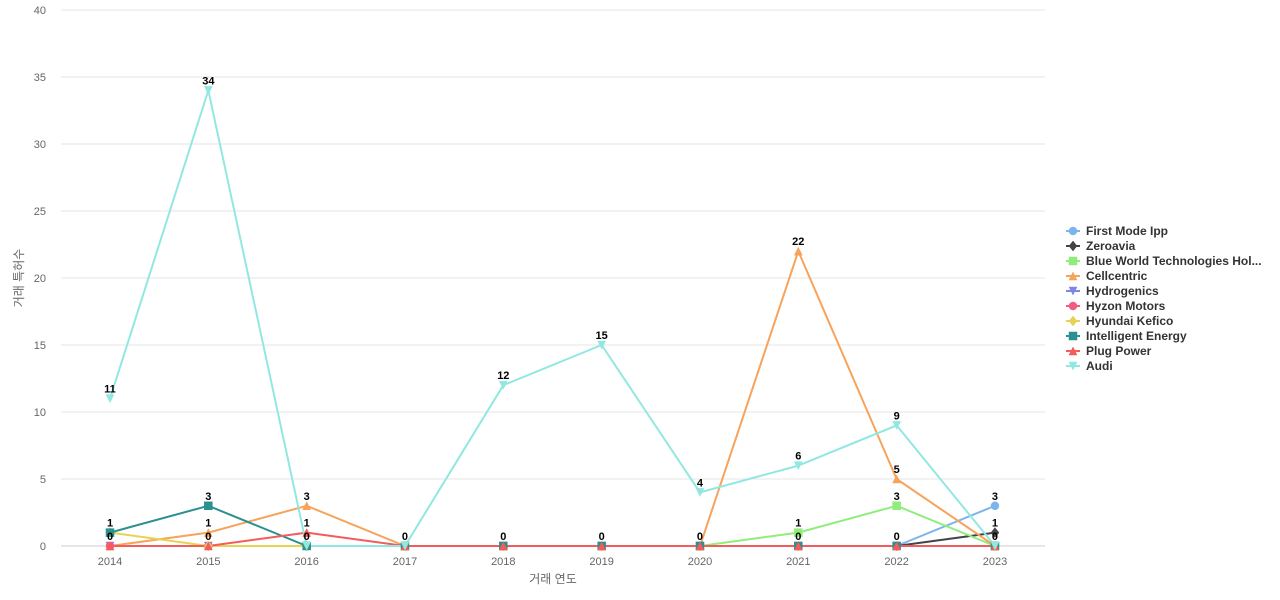 The width and height of the screenshot is (1280, 600). I want to click on legend-item: First Mode Ipp, so click(1117, 231).